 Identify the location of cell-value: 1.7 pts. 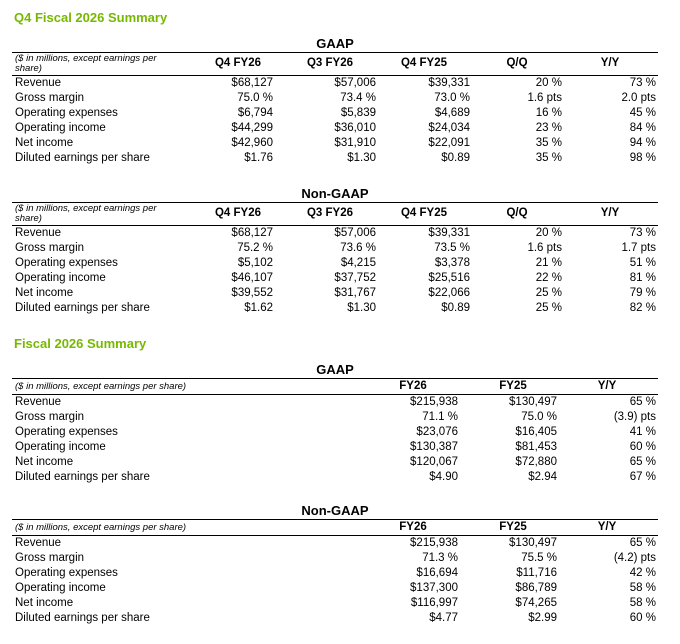
(638, 248).